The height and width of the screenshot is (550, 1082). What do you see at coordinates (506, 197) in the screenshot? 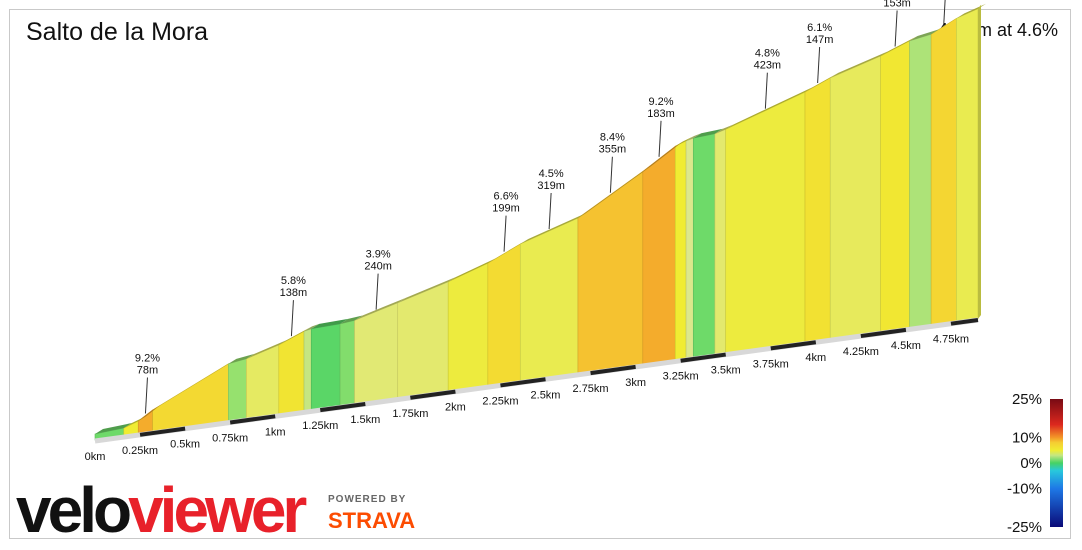
I see `annotation-grade-3: 6.6%` at bounding box center [506, 197].